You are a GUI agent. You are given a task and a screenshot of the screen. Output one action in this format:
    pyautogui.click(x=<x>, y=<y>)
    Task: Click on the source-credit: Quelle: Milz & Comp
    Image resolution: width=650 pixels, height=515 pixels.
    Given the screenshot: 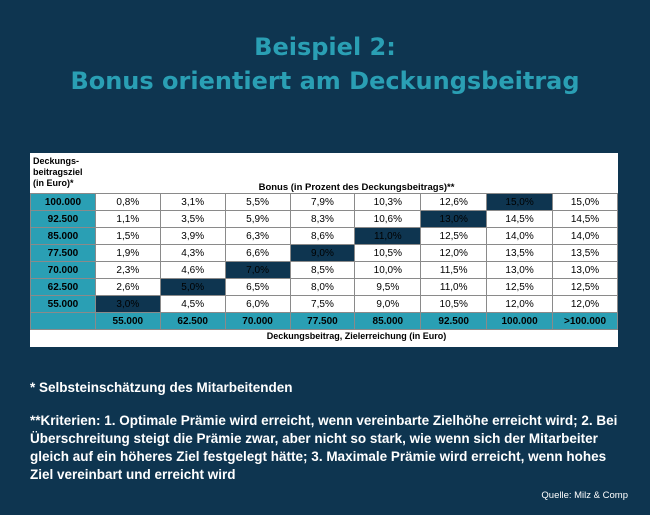 What is the action you would take?
    pyautogui.click(x=584, y=495)
    